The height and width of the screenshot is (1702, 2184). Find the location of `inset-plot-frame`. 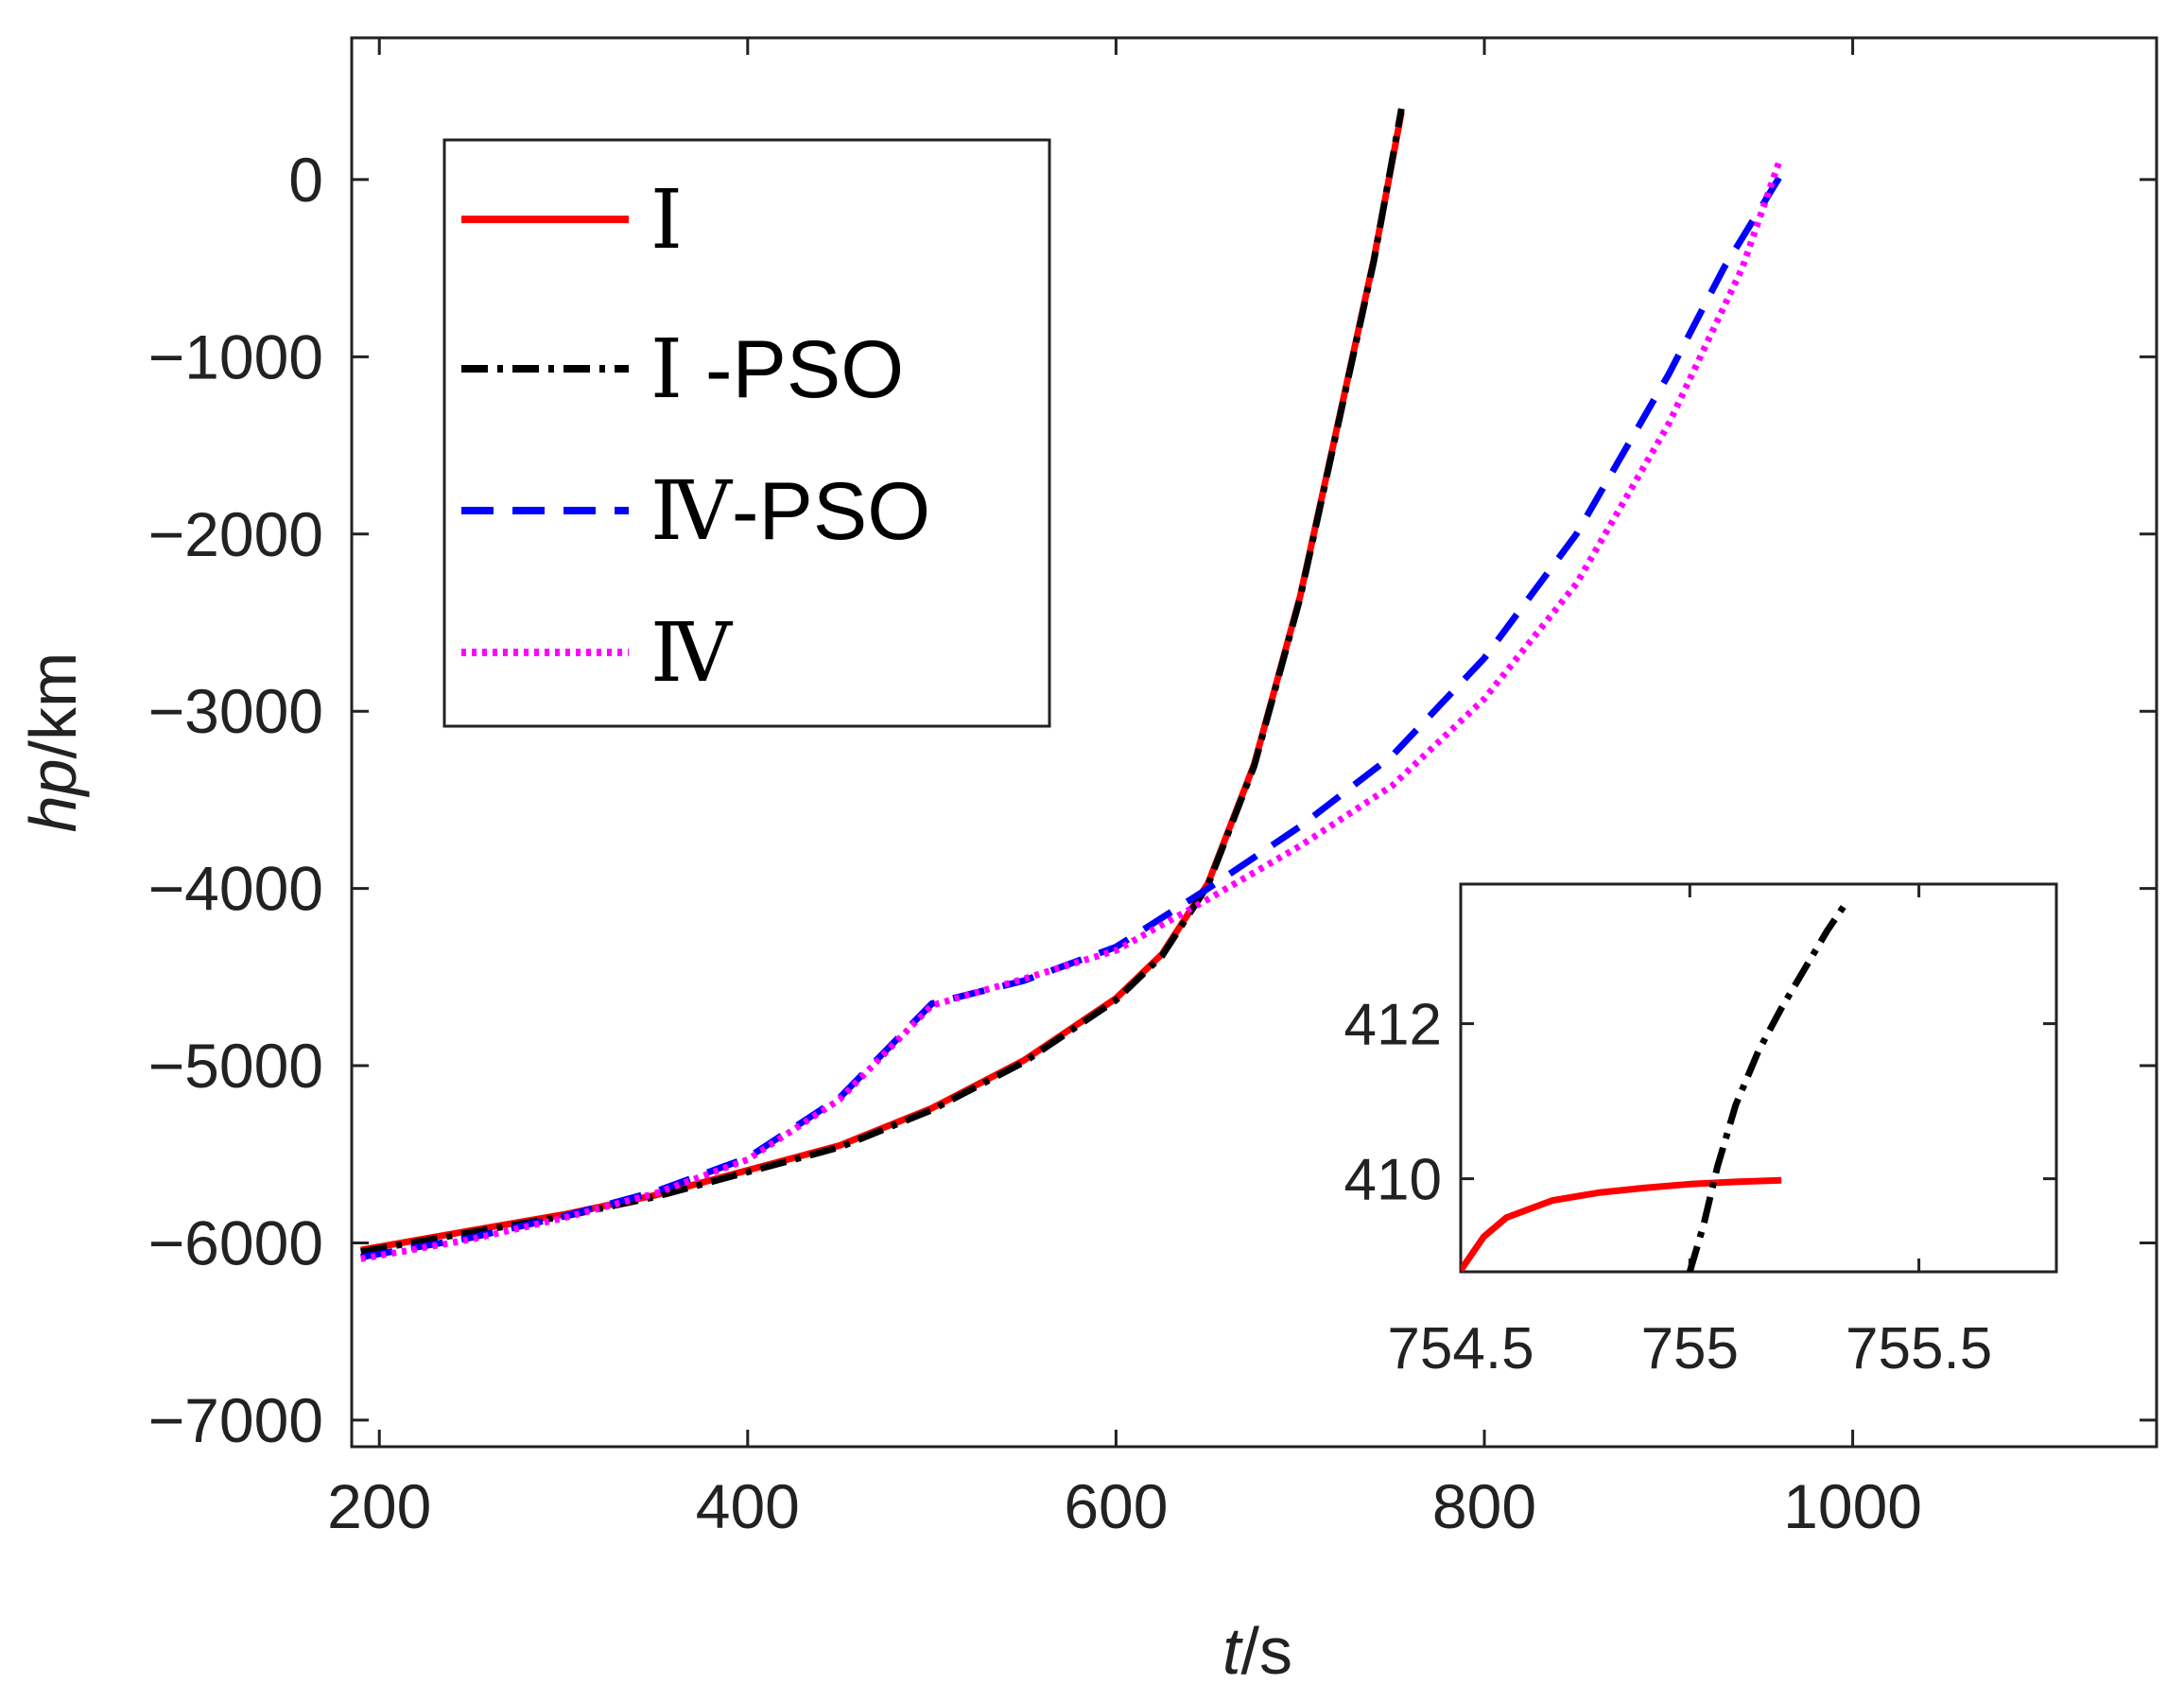

inset-plot-frame is located at coordinates (1758, 1078).